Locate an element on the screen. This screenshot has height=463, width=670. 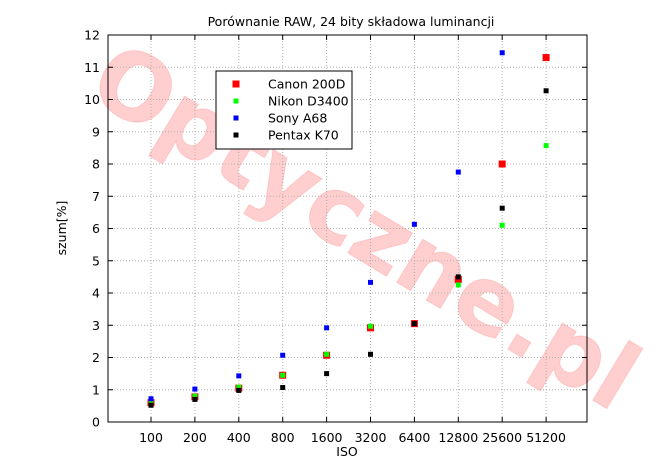
x-tick-label: 400 is located at coordinates (239, 437).